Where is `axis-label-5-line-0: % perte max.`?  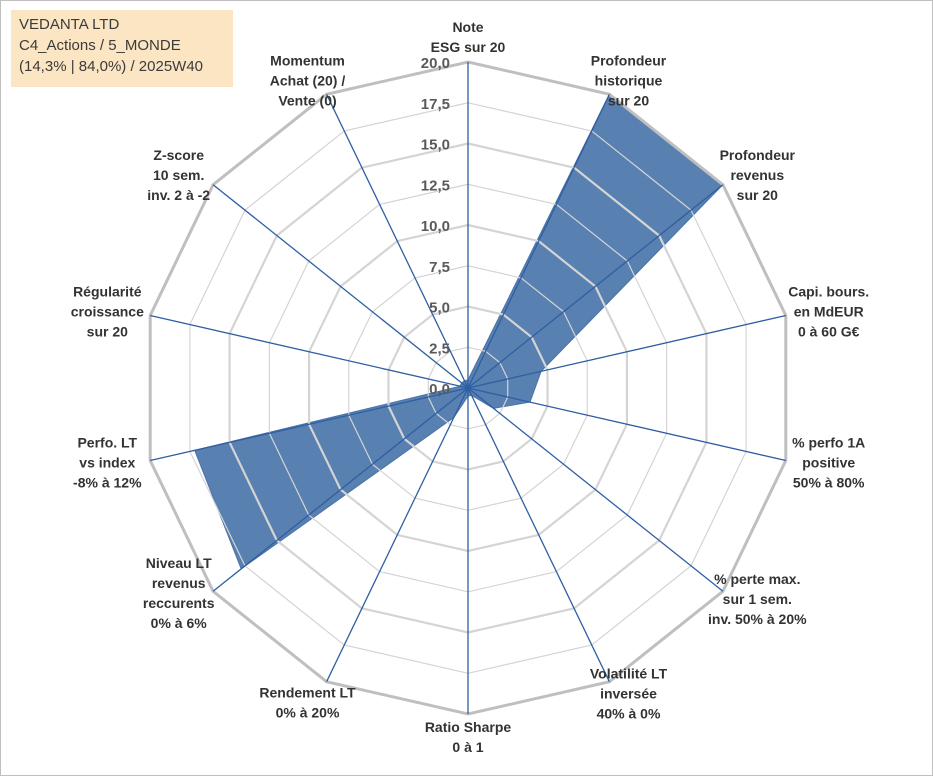
axis-label-5-line-0: % perte max. is located at coordinates (757, 579).